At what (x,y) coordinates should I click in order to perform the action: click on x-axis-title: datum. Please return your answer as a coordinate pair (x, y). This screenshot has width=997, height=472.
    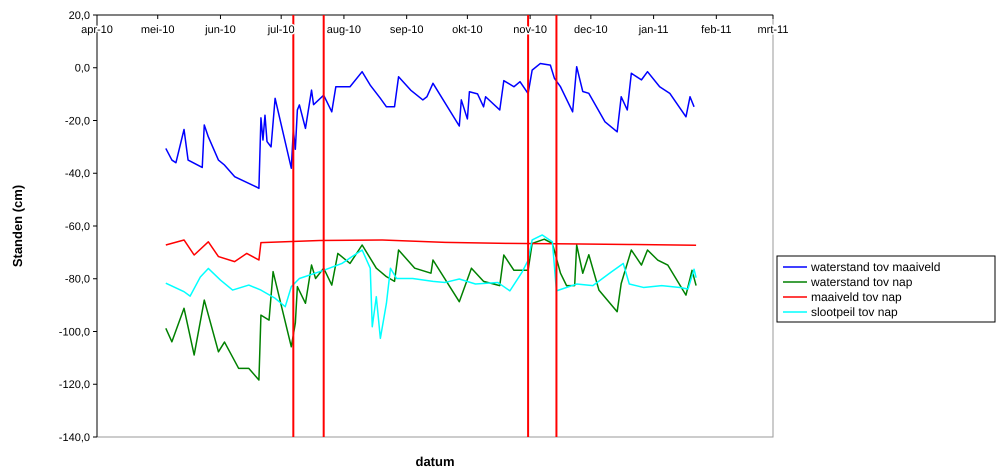
    Looking at the image, I should click on (435, 461).